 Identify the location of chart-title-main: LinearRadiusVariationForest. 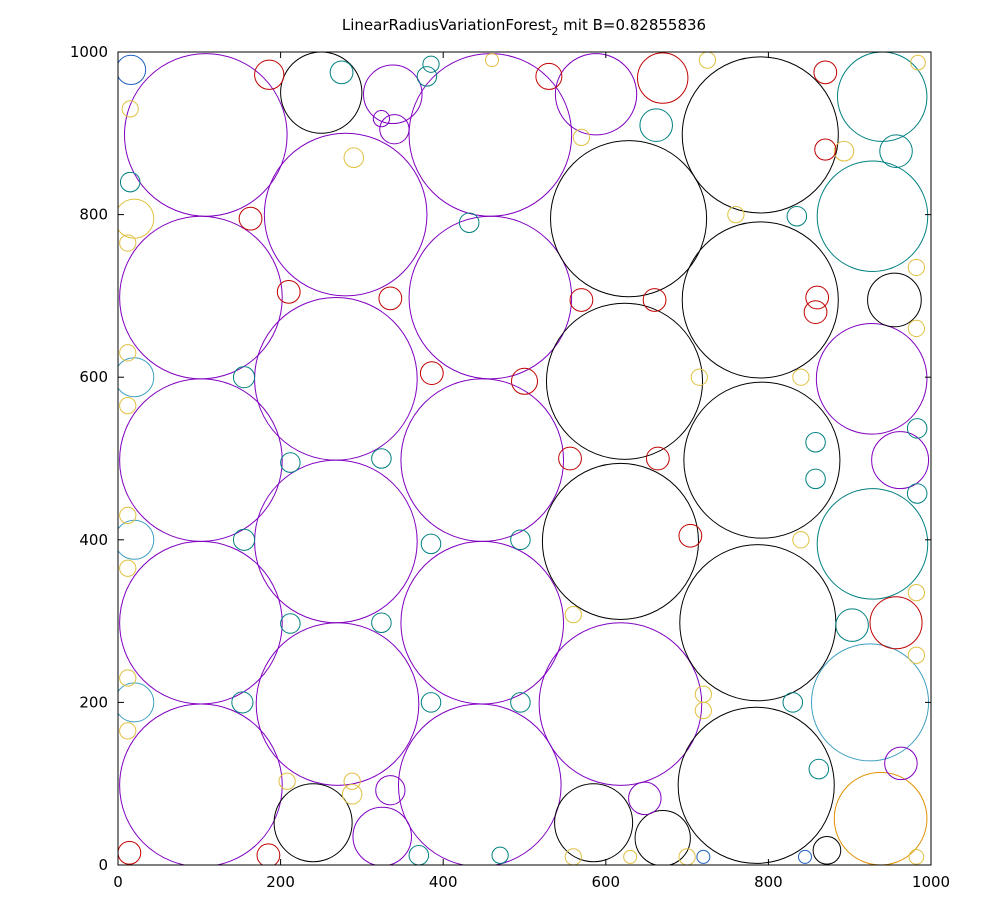
(447, 25).